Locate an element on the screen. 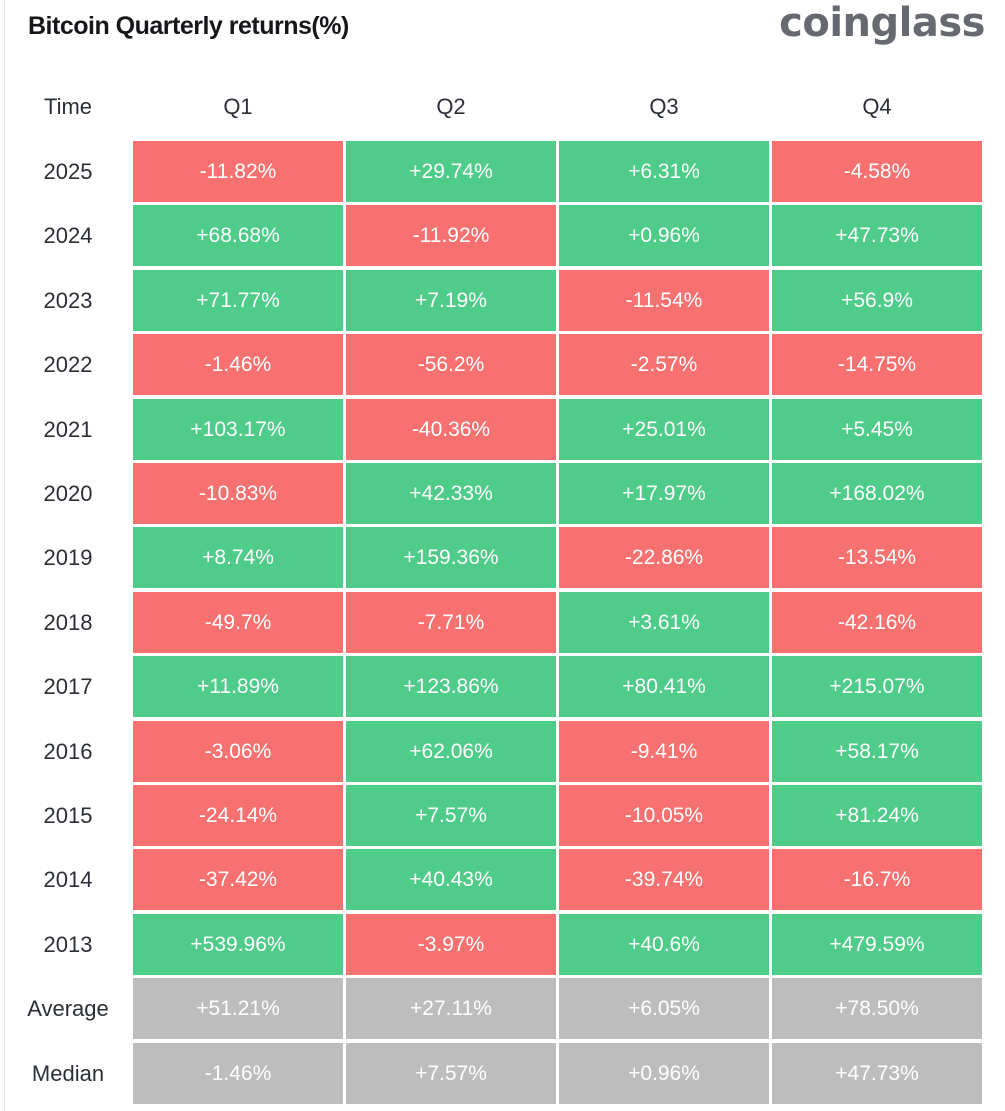  return-cell: +58.17% is located at coordinates (877, 751).